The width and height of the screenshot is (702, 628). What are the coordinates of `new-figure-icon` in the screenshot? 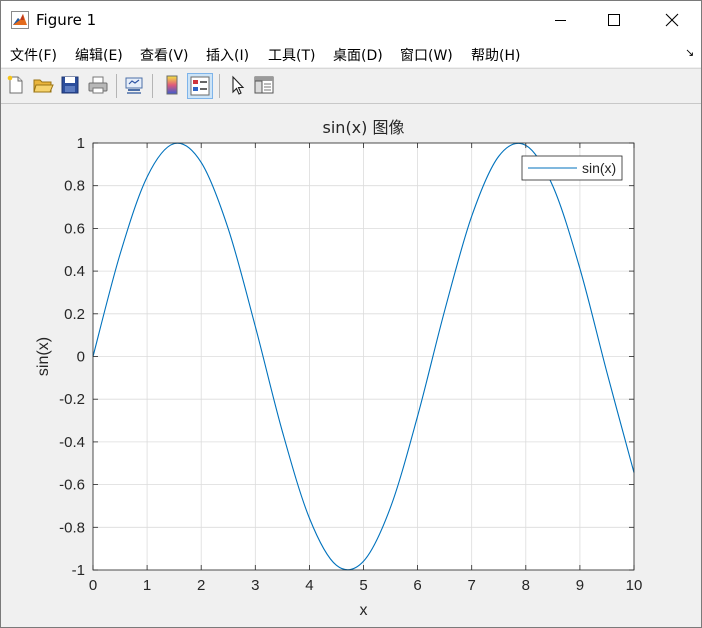 It's located at (16, 85).